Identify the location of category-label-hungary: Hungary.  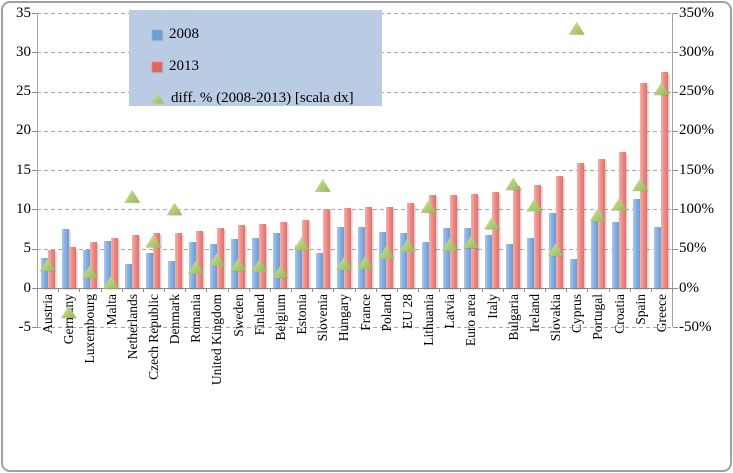
(344, 318).